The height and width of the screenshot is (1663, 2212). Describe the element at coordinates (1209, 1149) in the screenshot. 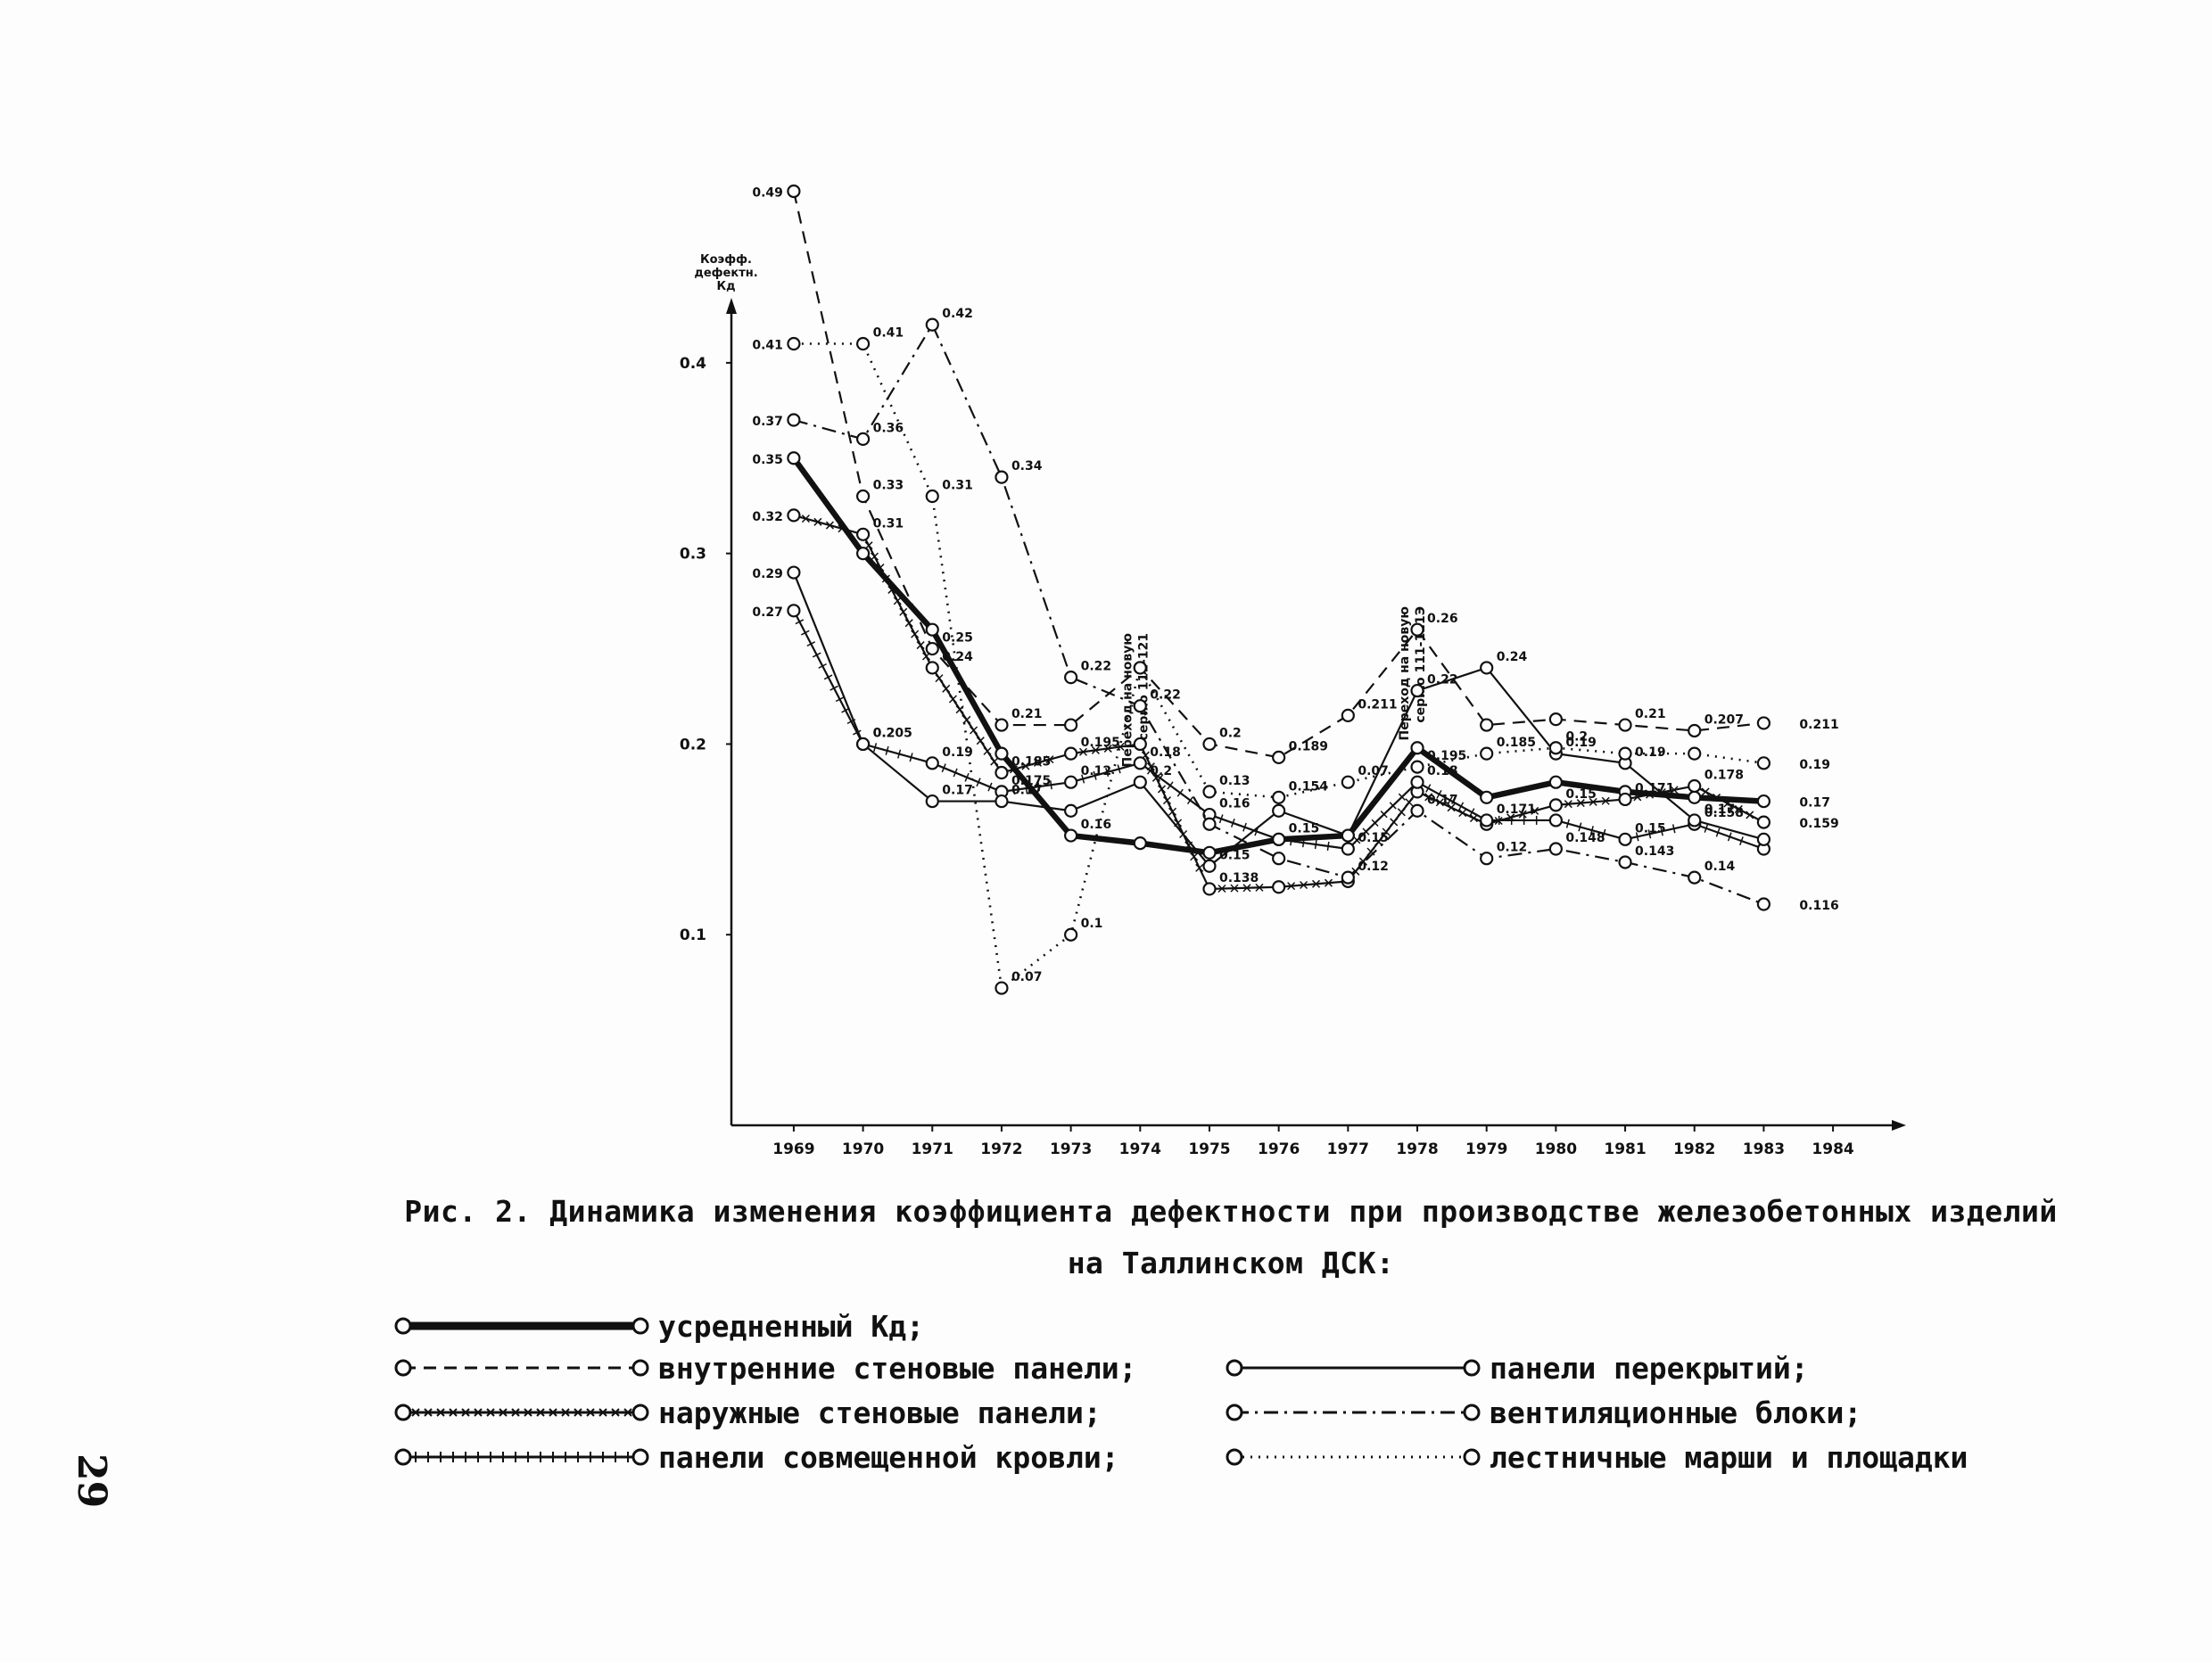

I see `x-tick-label: 1975` at that location.